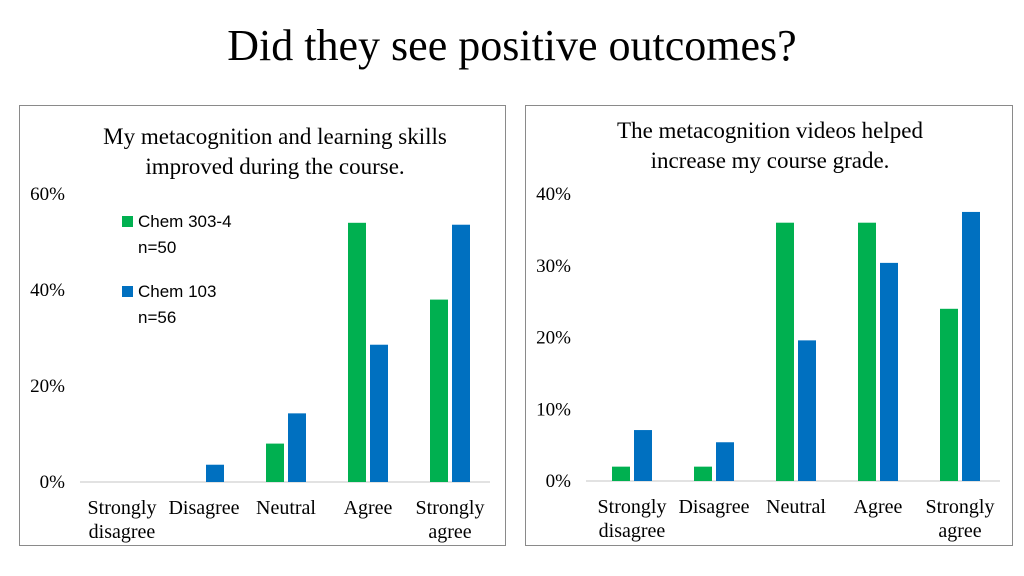  What do you see at coordinates (47, 194) in the screenshot?
I see `y-tick-label: 60%` at bounding box center [47, 194].